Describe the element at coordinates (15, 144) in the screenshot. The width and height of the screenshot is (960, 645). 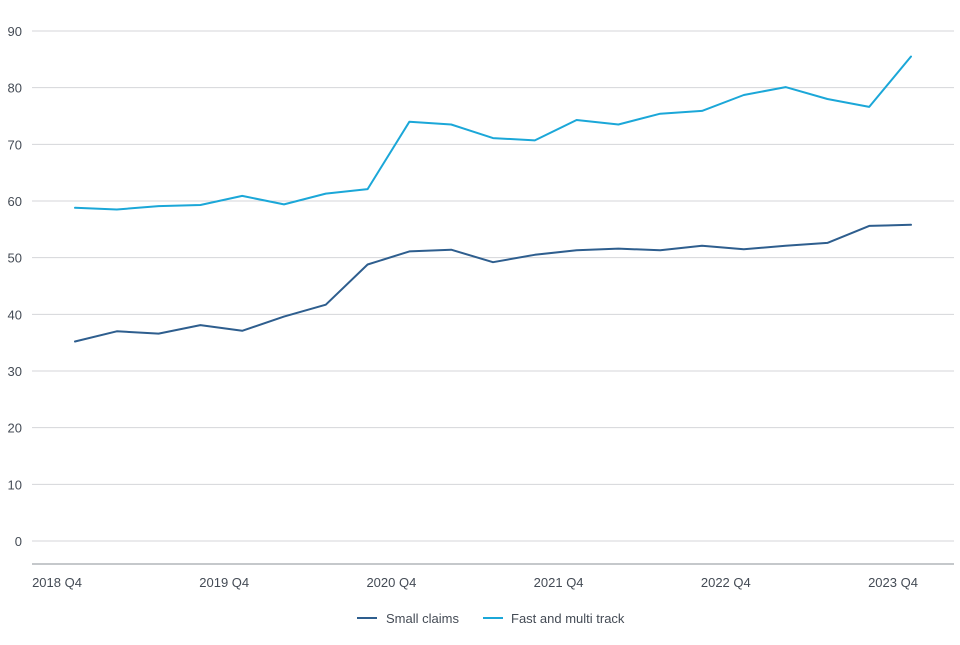
I see `y-tick-label: 70` at that location.